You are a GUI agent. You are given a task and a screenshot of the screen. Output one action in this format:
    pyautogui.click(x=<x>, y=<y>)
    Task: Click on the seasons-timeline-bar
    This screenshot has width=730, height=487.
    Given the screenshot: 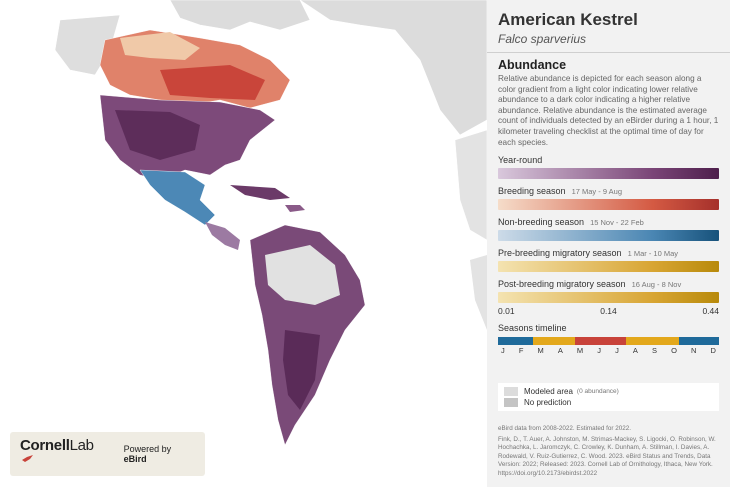 What is the action you would take?
    pyautogui.click(x=608, y=341)
    